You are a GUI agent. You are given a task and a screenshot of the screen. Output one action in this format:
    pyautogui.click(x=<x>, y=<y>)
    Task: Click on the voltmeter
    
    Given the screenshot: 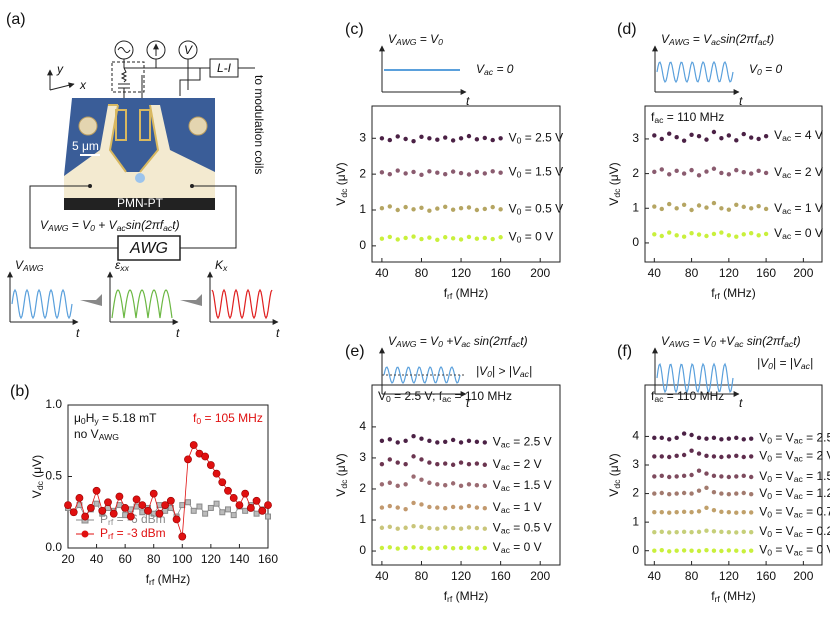 What is the action you would take?
    pyautogui.click(x=188, y=50)
    